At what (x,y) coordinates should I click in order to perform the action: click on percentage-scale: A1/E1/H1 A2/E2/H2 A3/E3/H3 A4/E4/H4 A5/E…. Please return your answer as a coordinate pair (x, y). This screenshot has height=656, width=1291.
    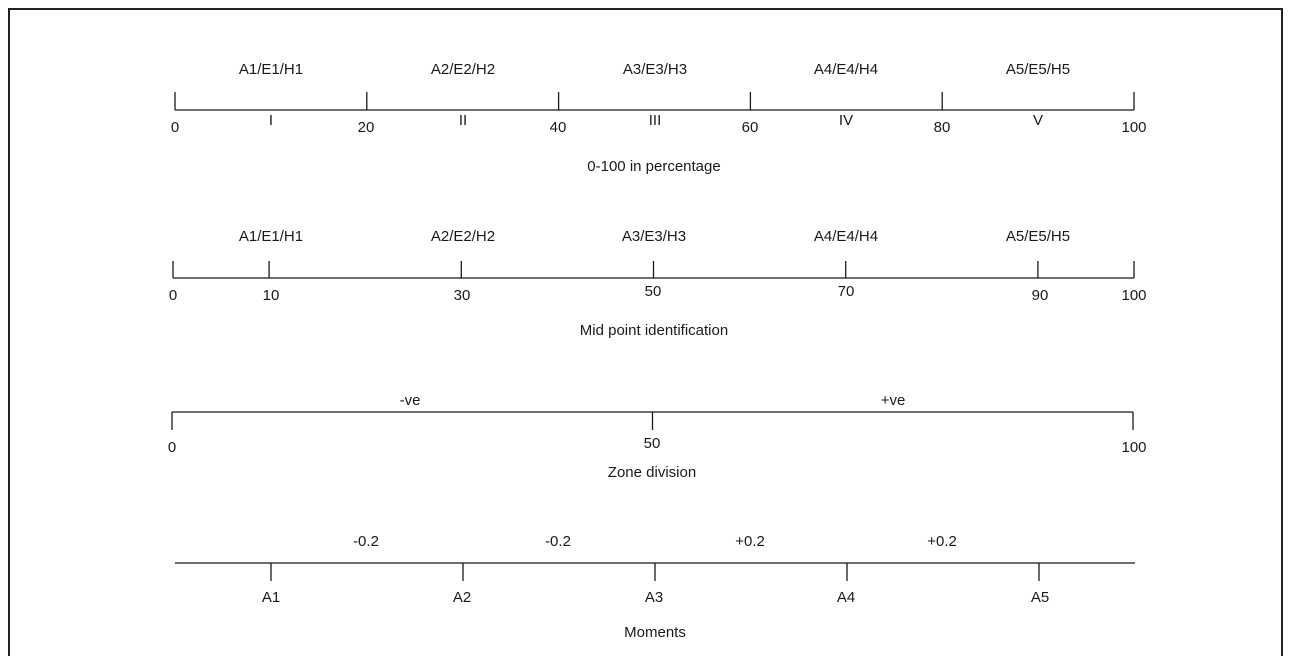
    Looking at the image, I should click on (659, 118).